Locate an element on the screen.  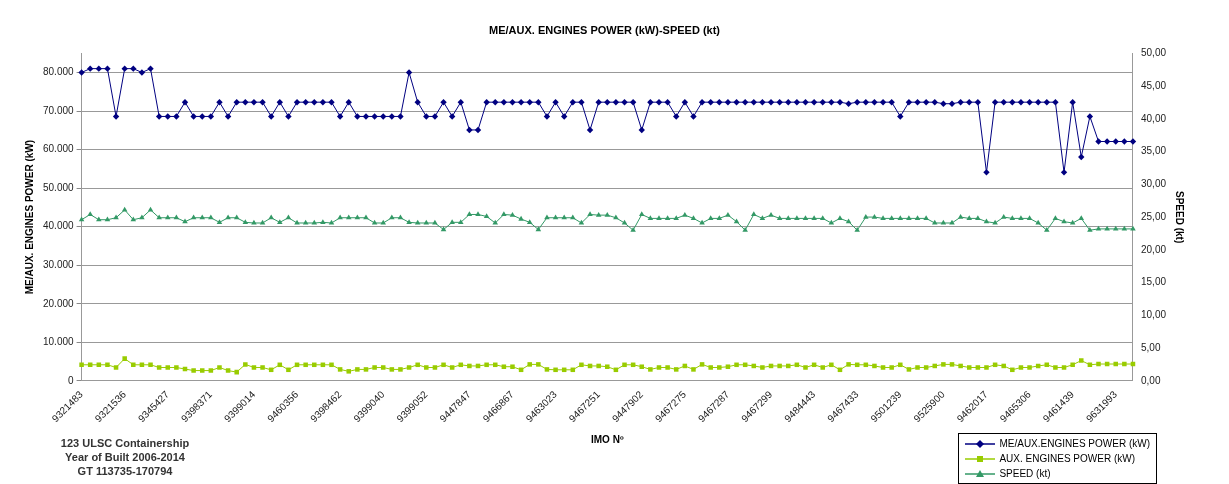
y2-axis-title: SPEED (kt) is located at coordinates (1180, 217).